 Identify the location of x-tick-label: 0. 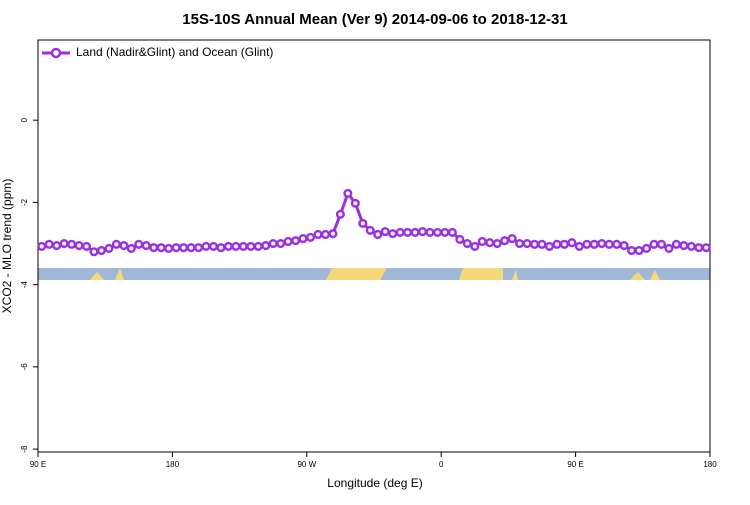
(441, 464).